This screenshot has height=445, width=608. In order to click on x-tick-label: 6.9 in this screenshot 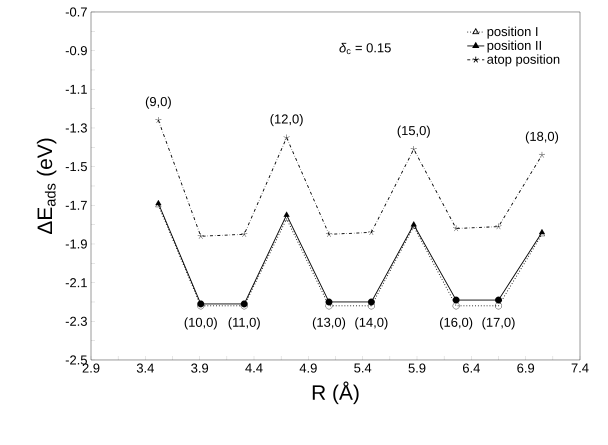, I will do `click(525, 368)`.